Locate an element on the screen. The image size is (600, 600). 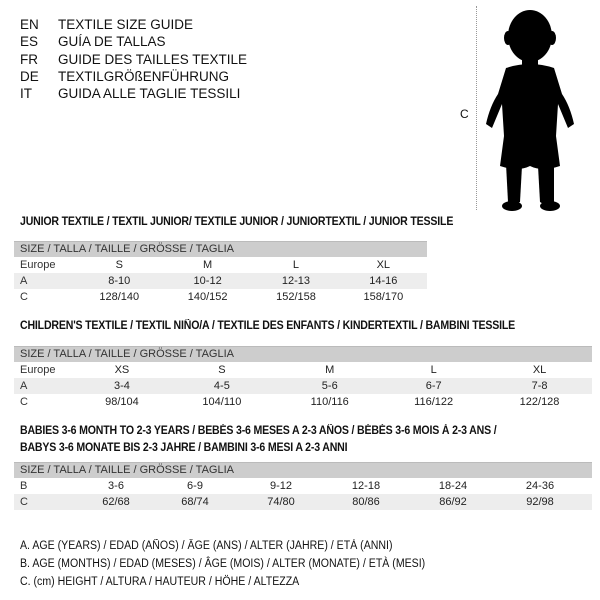
height-line is located at coordinates (477, 108).